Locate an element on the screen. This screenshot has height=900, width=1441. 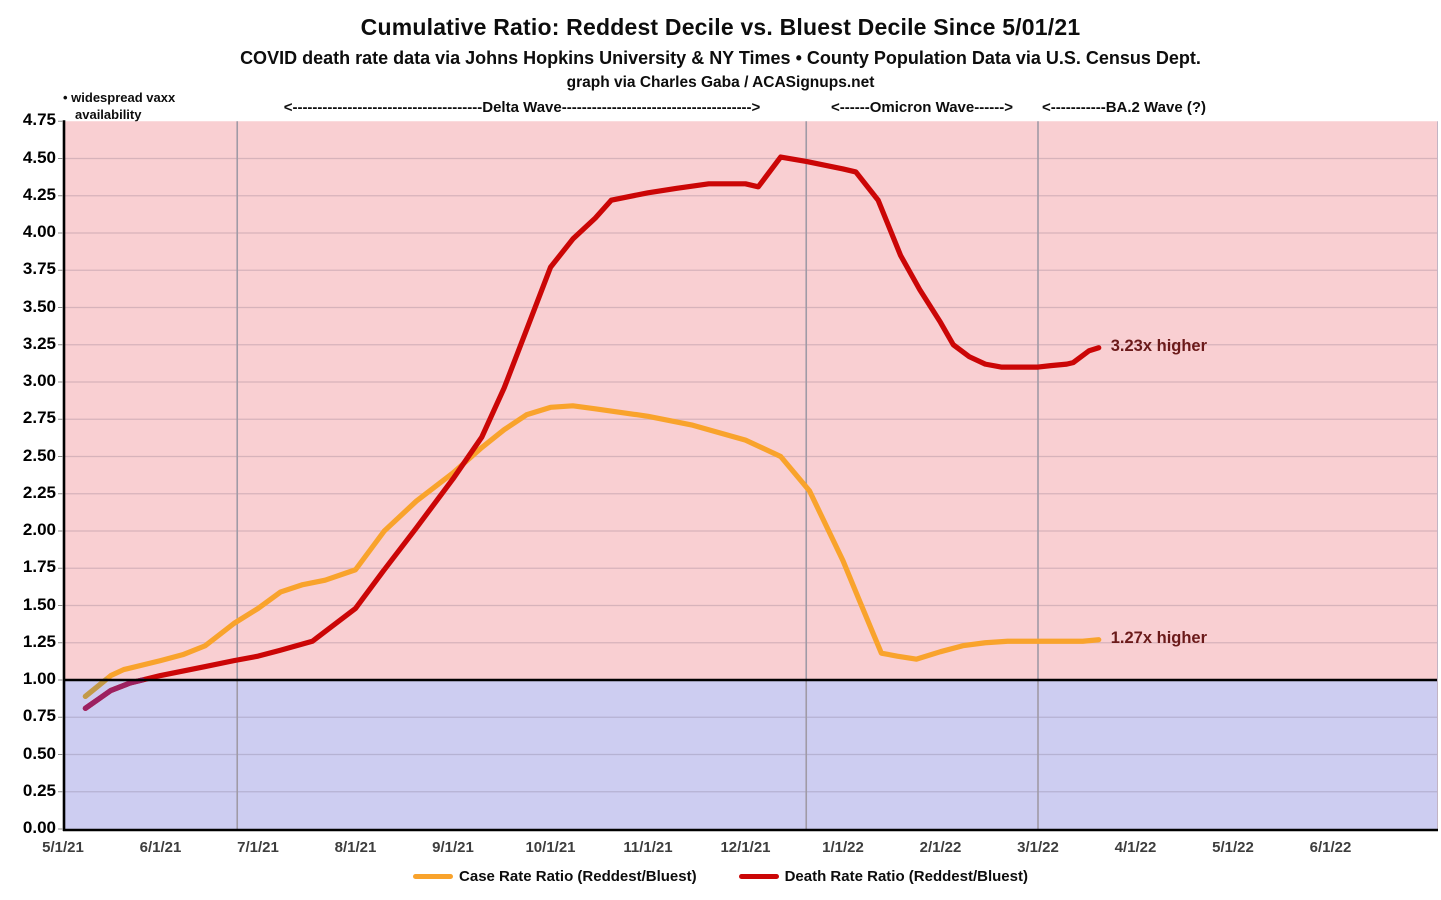
legend-item-case-rate: Case Rate Ratio (Reddest/Bluest) is located at coordinates (555, 876).